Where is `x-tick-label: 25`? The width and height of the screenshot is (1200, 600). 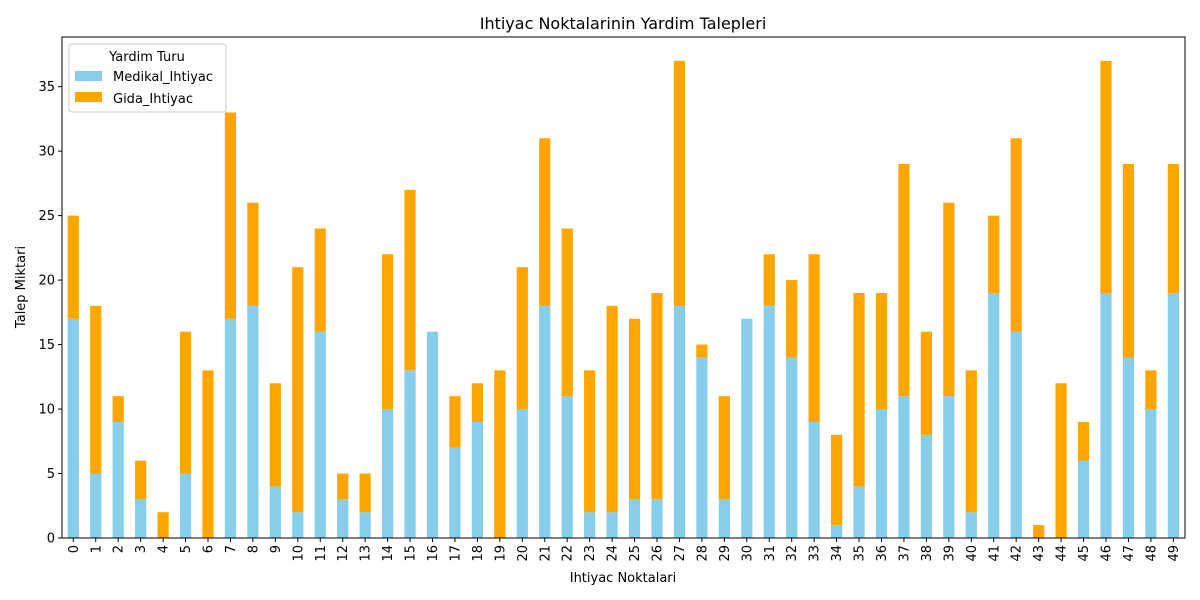 x-tick-label: 25 is located at coordinates (635, 553).